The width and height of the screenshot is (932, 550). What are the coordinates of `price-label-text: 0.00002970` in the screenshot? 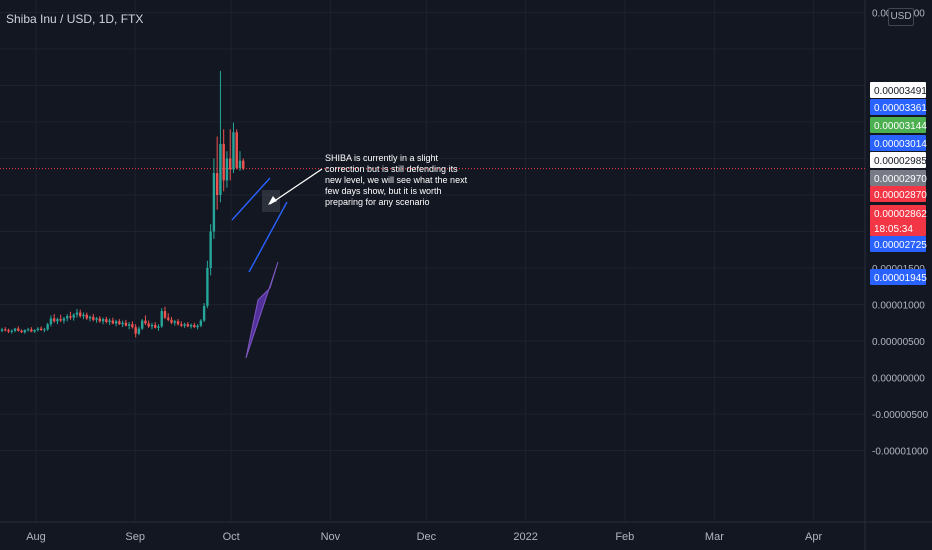 It's located at (900, 179).